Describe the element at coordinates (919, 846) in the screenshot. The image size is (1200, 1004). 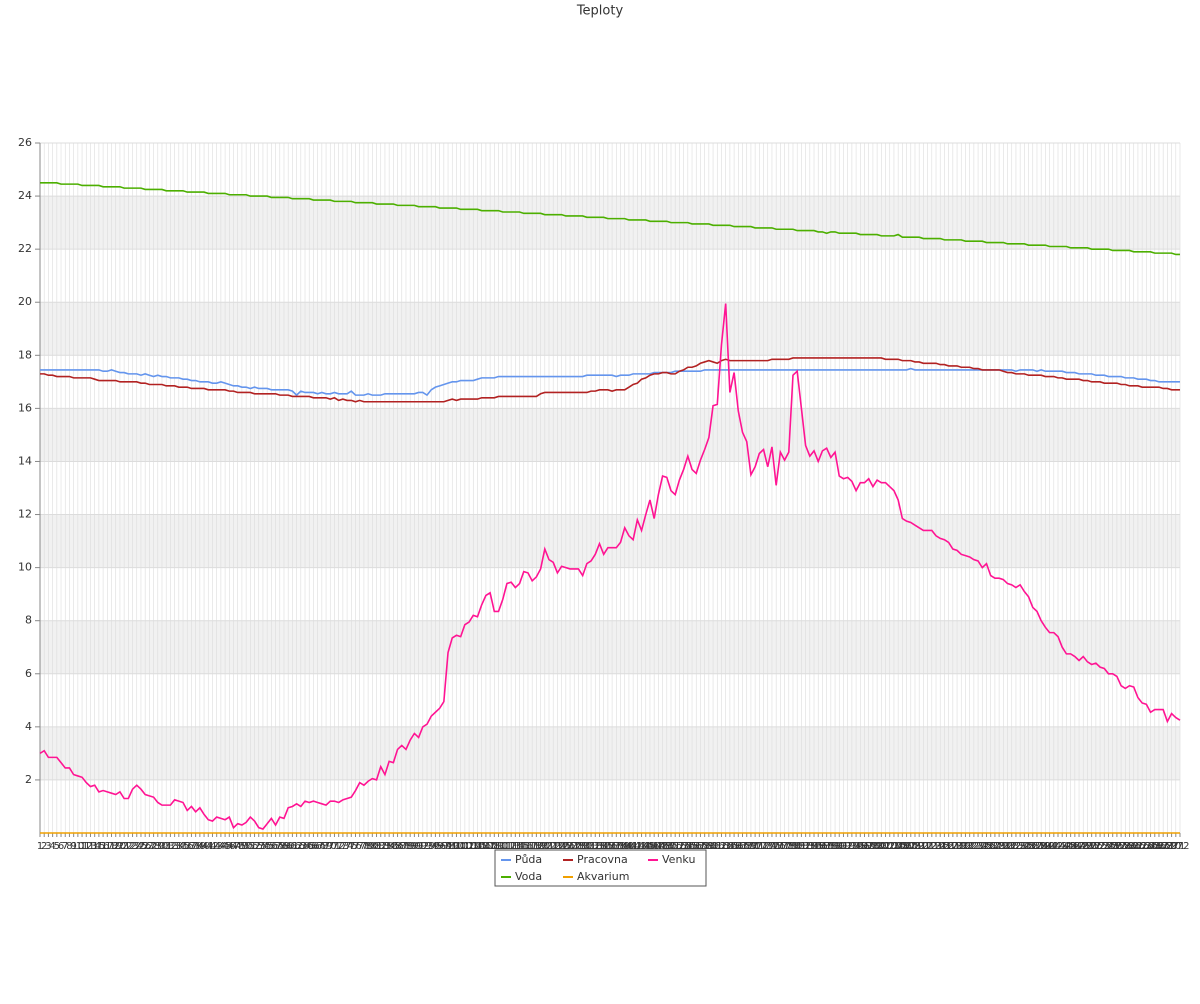
I see `x-tick-label: 210` at that location.